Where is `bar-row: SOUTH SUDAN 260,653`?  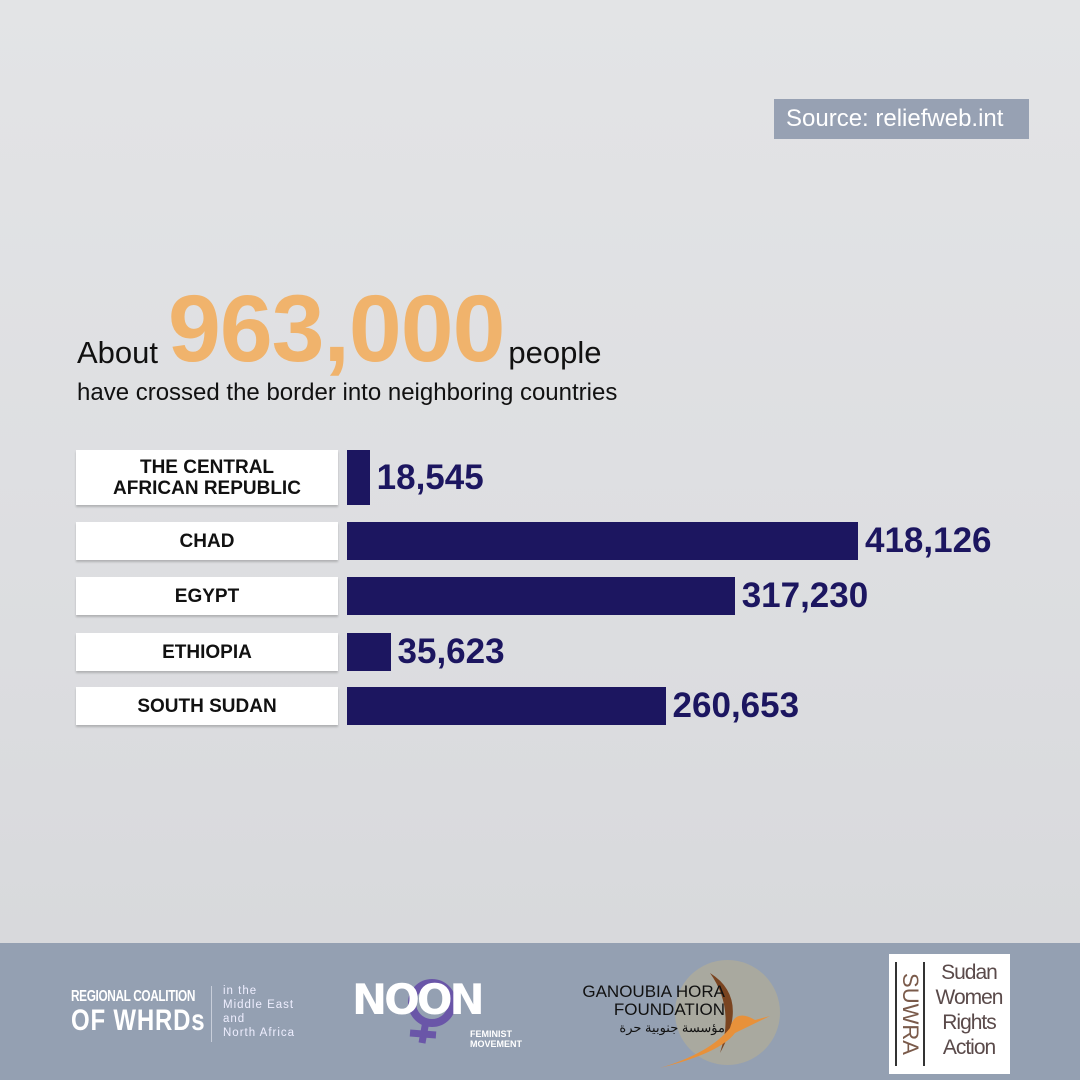 bar-row: SOUTH SUDAN 260,653 is located at coordinates (540, 705).